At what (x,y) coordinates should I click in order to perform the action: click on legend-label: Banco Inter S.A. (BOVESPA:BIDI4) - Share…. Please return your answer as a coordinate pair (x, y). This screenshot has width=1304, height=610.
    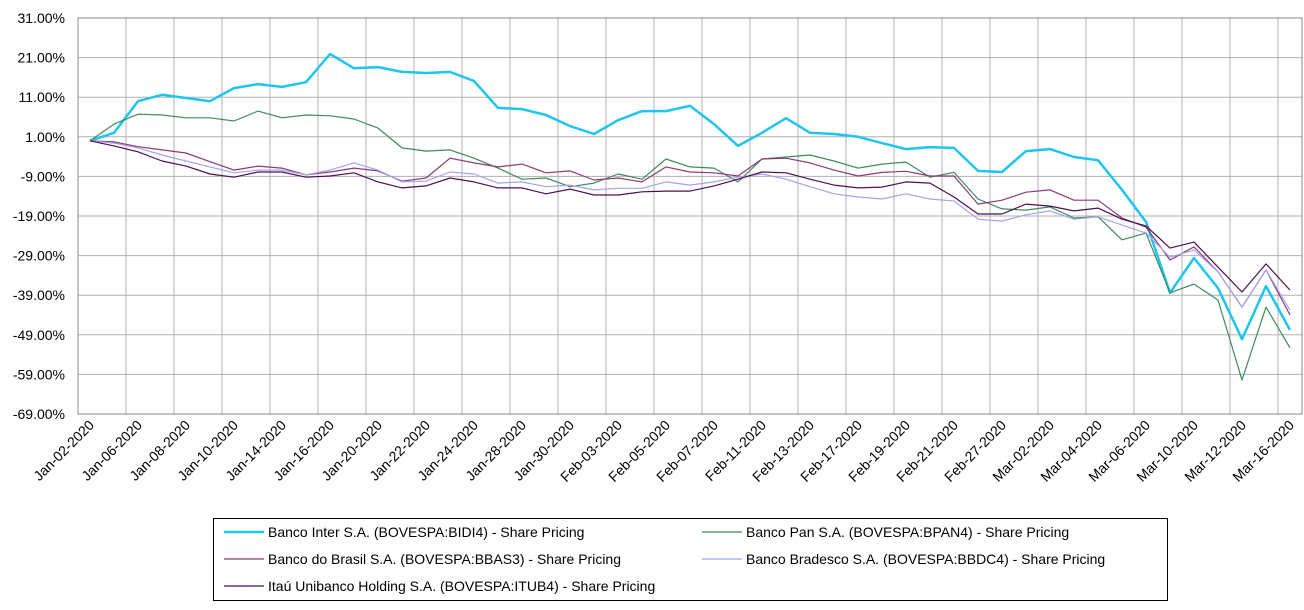
    Looking at the image, I should click on (426, 532).